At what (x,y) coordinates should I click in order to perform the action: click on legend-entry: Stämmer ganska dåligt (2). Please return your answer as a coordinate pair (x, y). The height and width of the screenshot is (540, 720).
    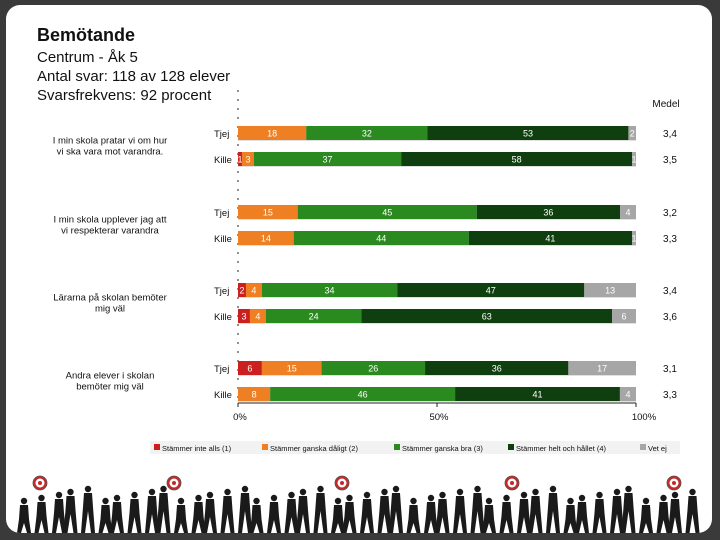
    Looking at the image, I should click on (314, 448).